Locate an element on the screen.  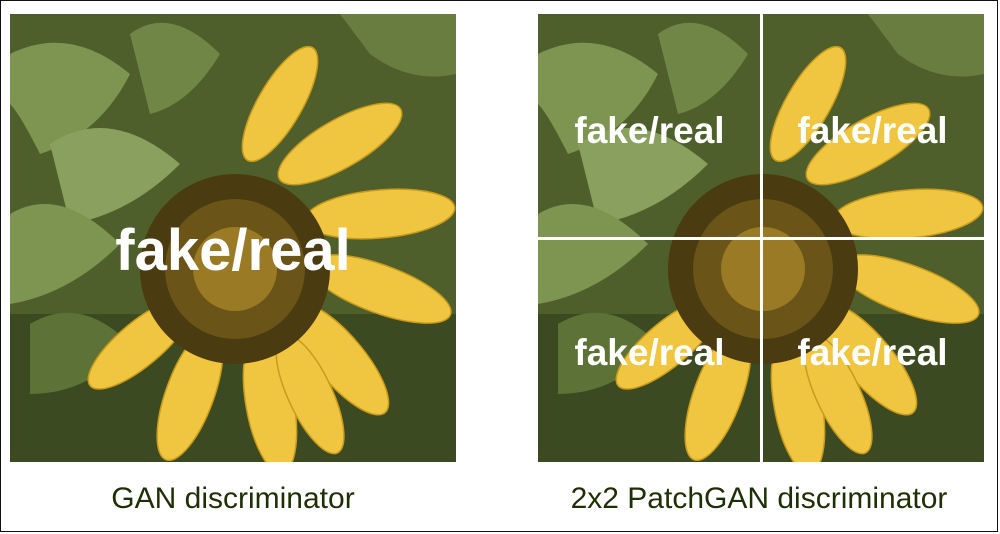
patch-divider-vertical is located at coordinates (761, 238).